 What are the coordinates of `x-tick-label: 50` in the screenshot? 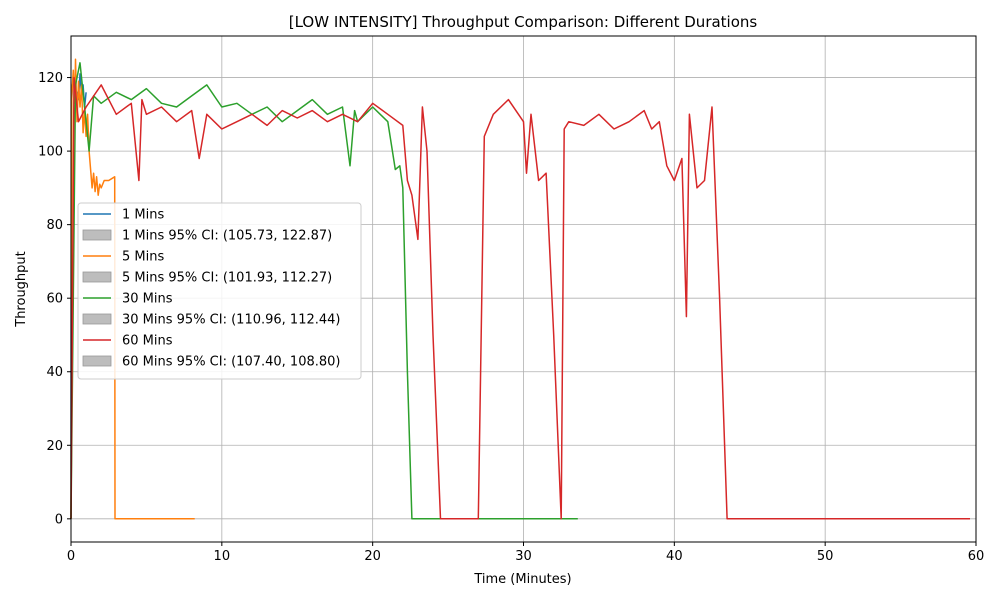 It's located at (825, 556).